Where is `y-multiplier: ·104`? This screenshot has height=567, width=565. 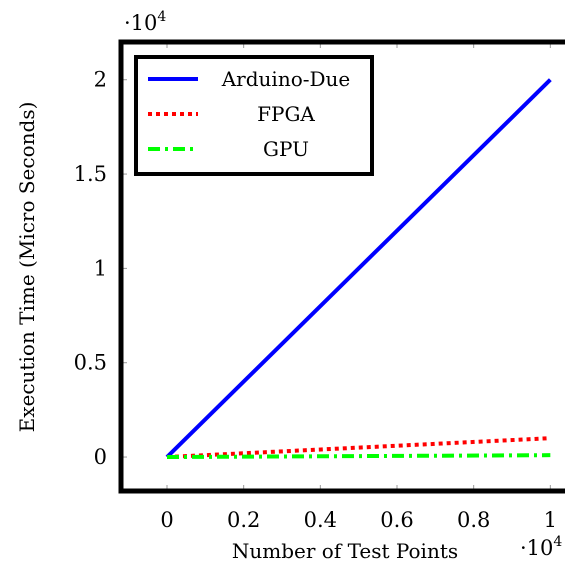
y-multiplier: ·104 is located at coordinates (145, 22).